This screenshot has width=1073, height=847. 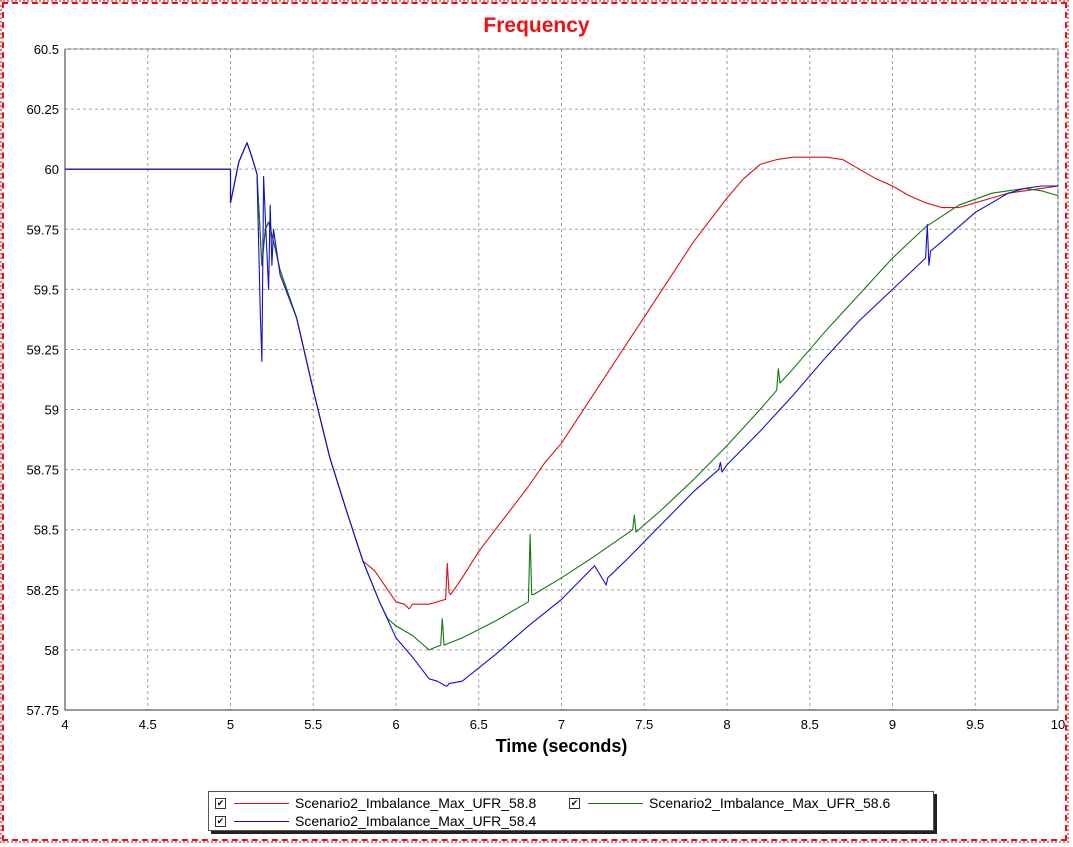 What do you see at coordinates (46, 530) in the screenshot?
I see `y-tick-label: 58.5` at bounding box center [46, 530].